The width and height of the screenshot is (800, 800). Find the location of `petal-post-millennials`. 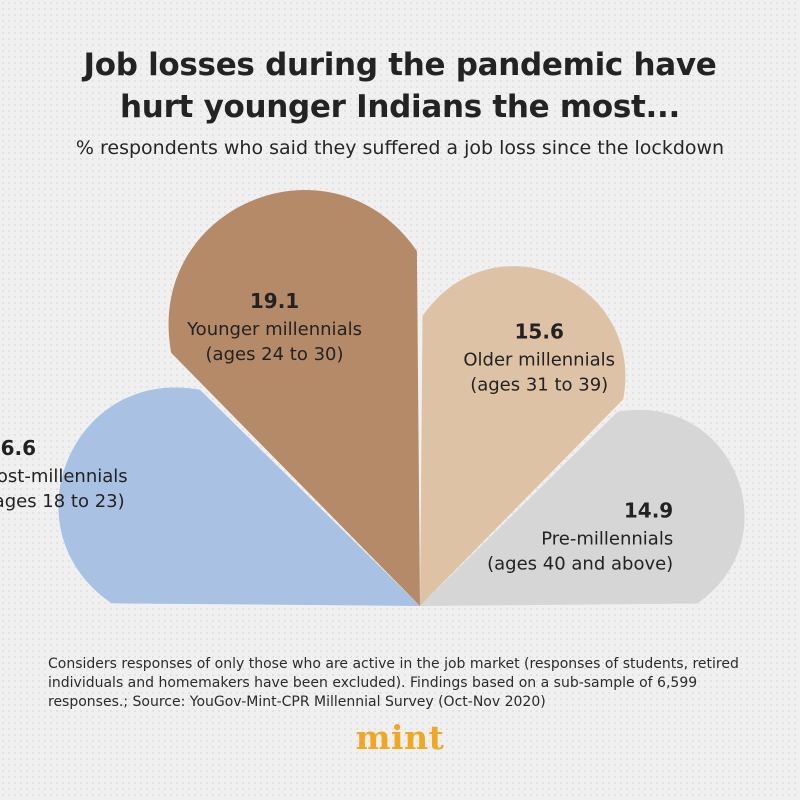

petal-post-millennials is located at coordinates (239, 496).